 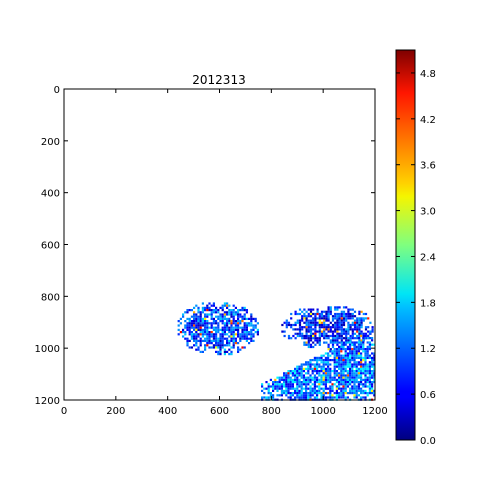 I want to click on x-tick-label: 600, so click(x=219, y=411).